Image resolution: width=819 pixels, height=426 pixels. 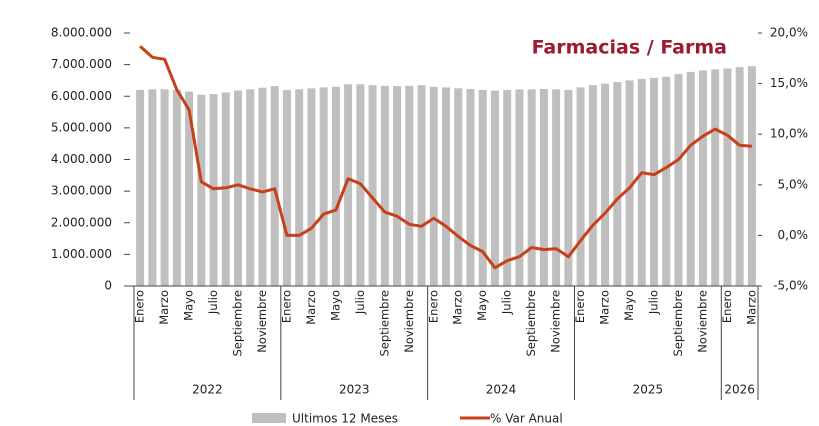 What do you see at coordinates (526, 419) in the screenshot?
I see `legend-label: % Var Anual` at bounding box center [526, 419].